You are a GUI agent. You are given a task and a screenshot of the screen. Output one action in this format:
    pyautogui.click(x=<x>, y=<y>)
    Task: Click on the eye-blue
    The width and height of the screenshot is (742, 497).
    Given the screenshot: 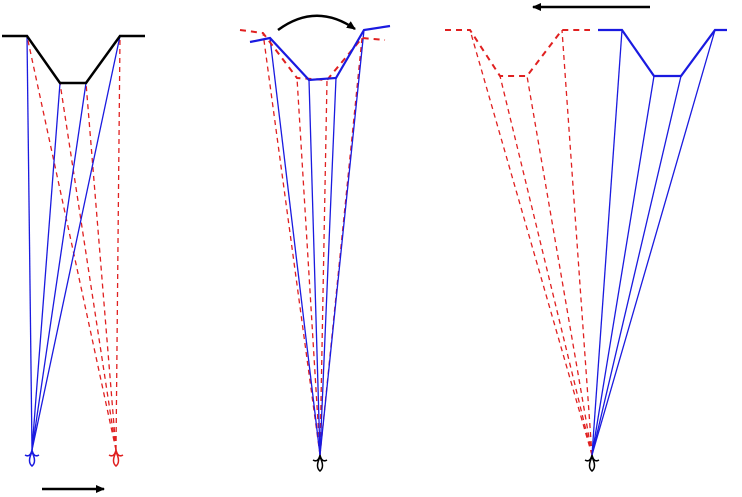 What is the action you would take?
    pyautogui.click(x=32, y=458)
    